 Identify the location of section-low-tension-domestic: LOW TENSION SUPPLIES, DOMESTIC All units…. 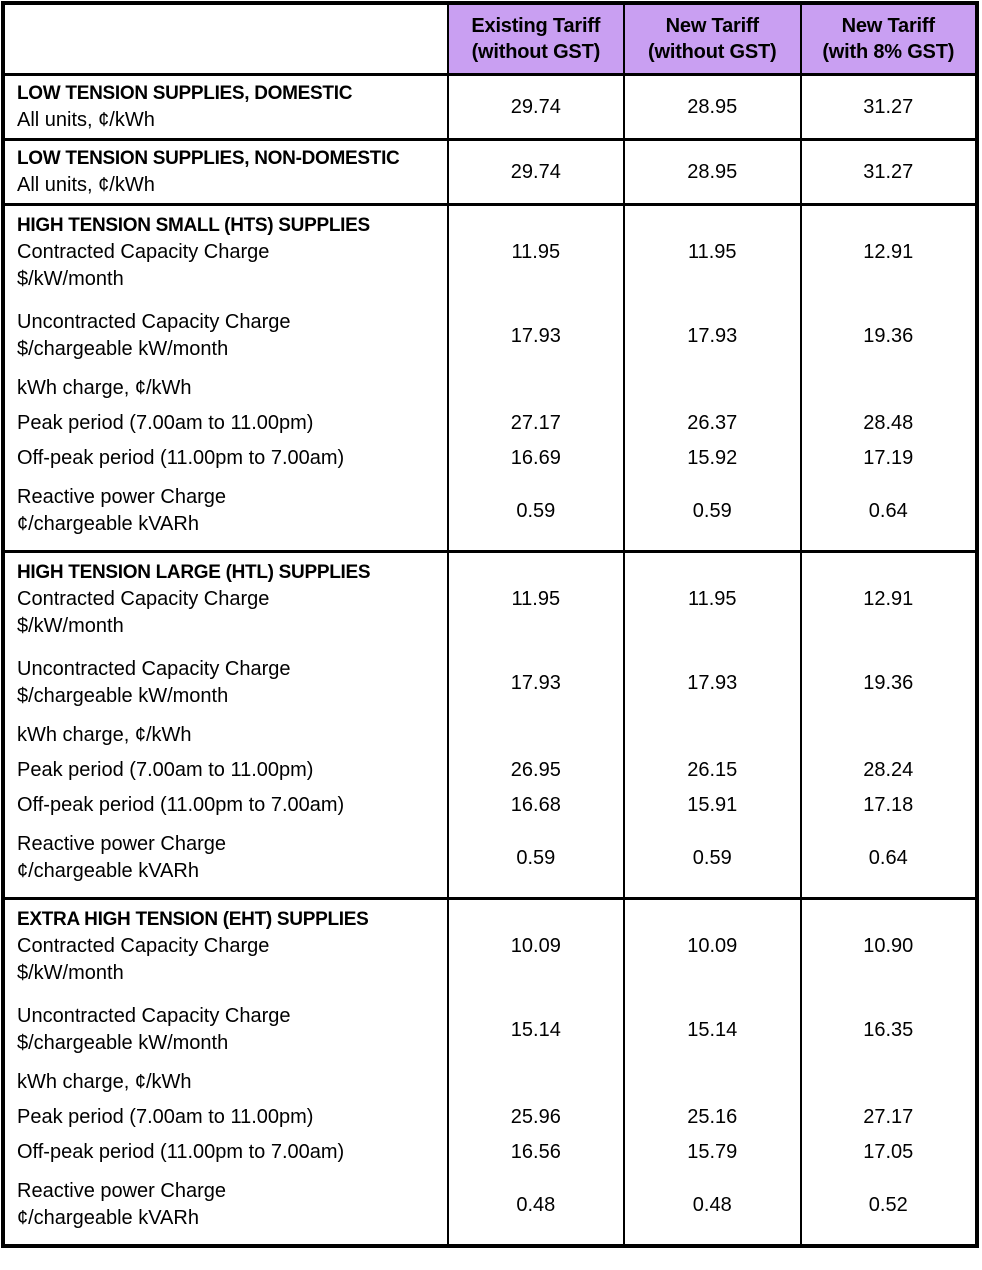
(490, 107).